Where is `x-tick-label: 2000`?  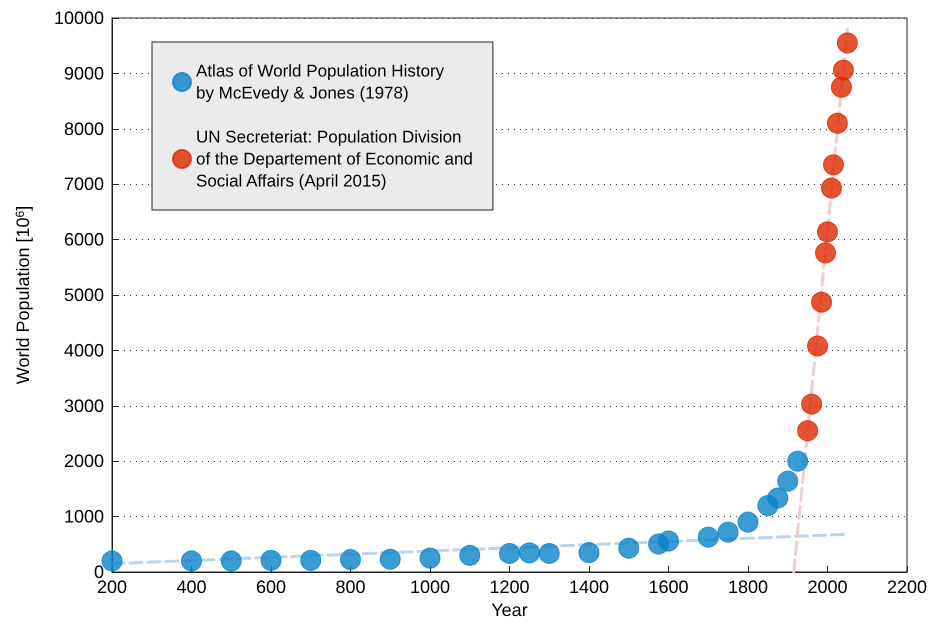
x-tick-label: 2000 is located at coordinates (827, 587).